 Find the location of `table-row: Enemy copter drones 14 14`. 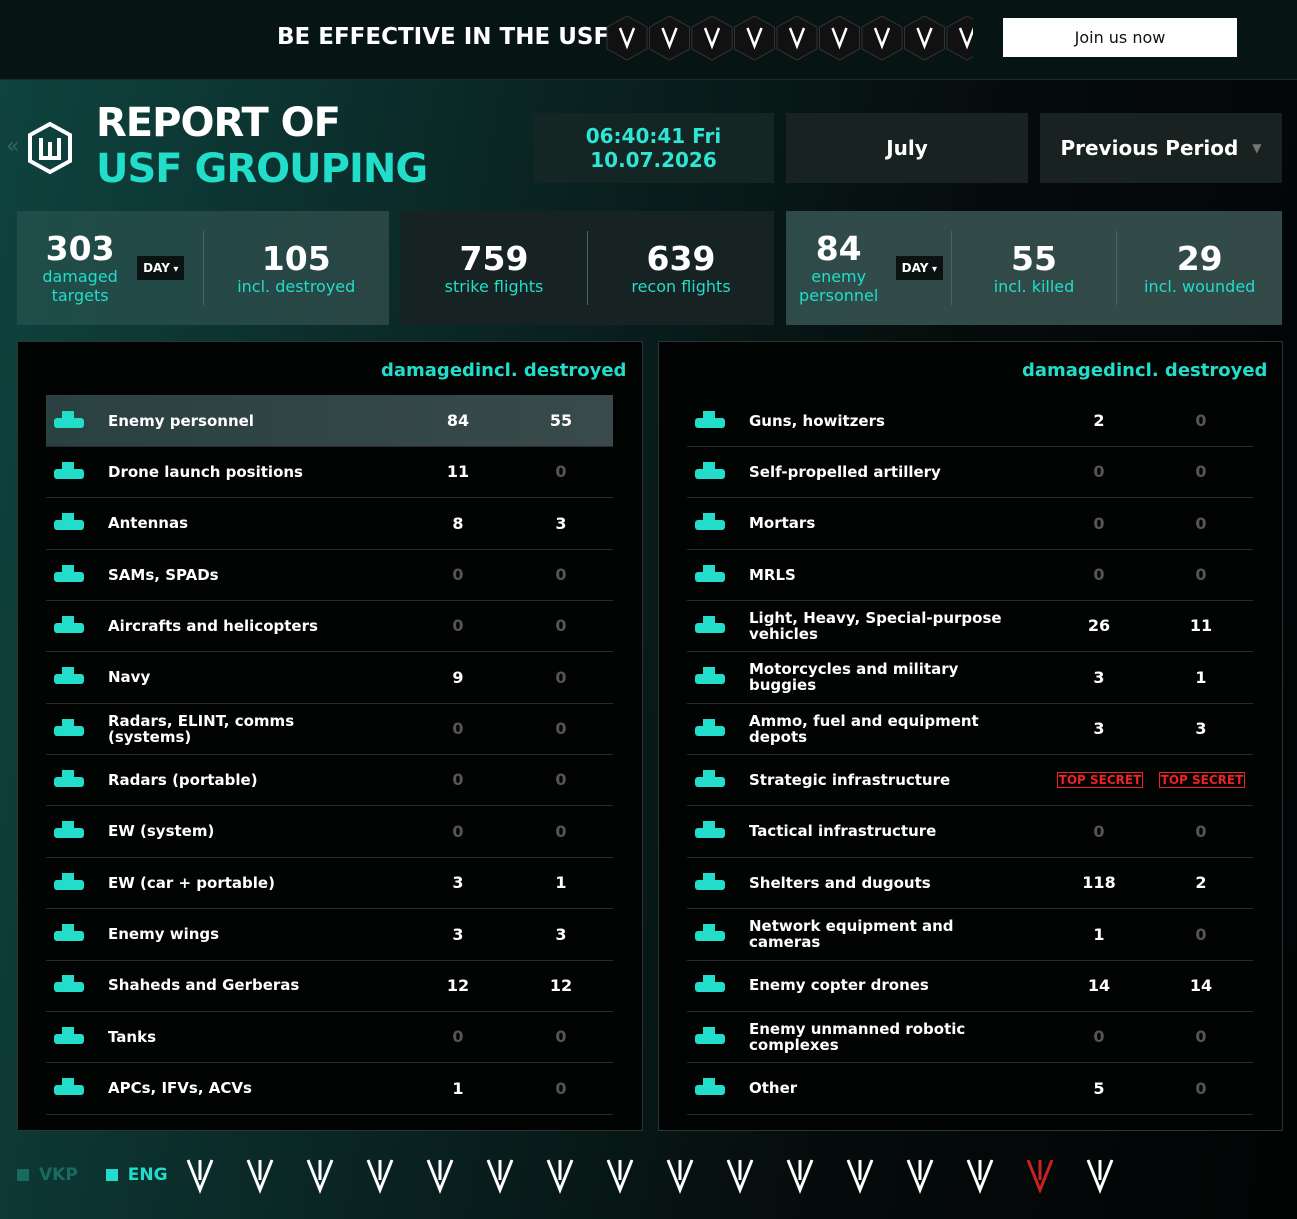

table-row: Enemy copter drones 14 14 is located at coordinates (970, 986).